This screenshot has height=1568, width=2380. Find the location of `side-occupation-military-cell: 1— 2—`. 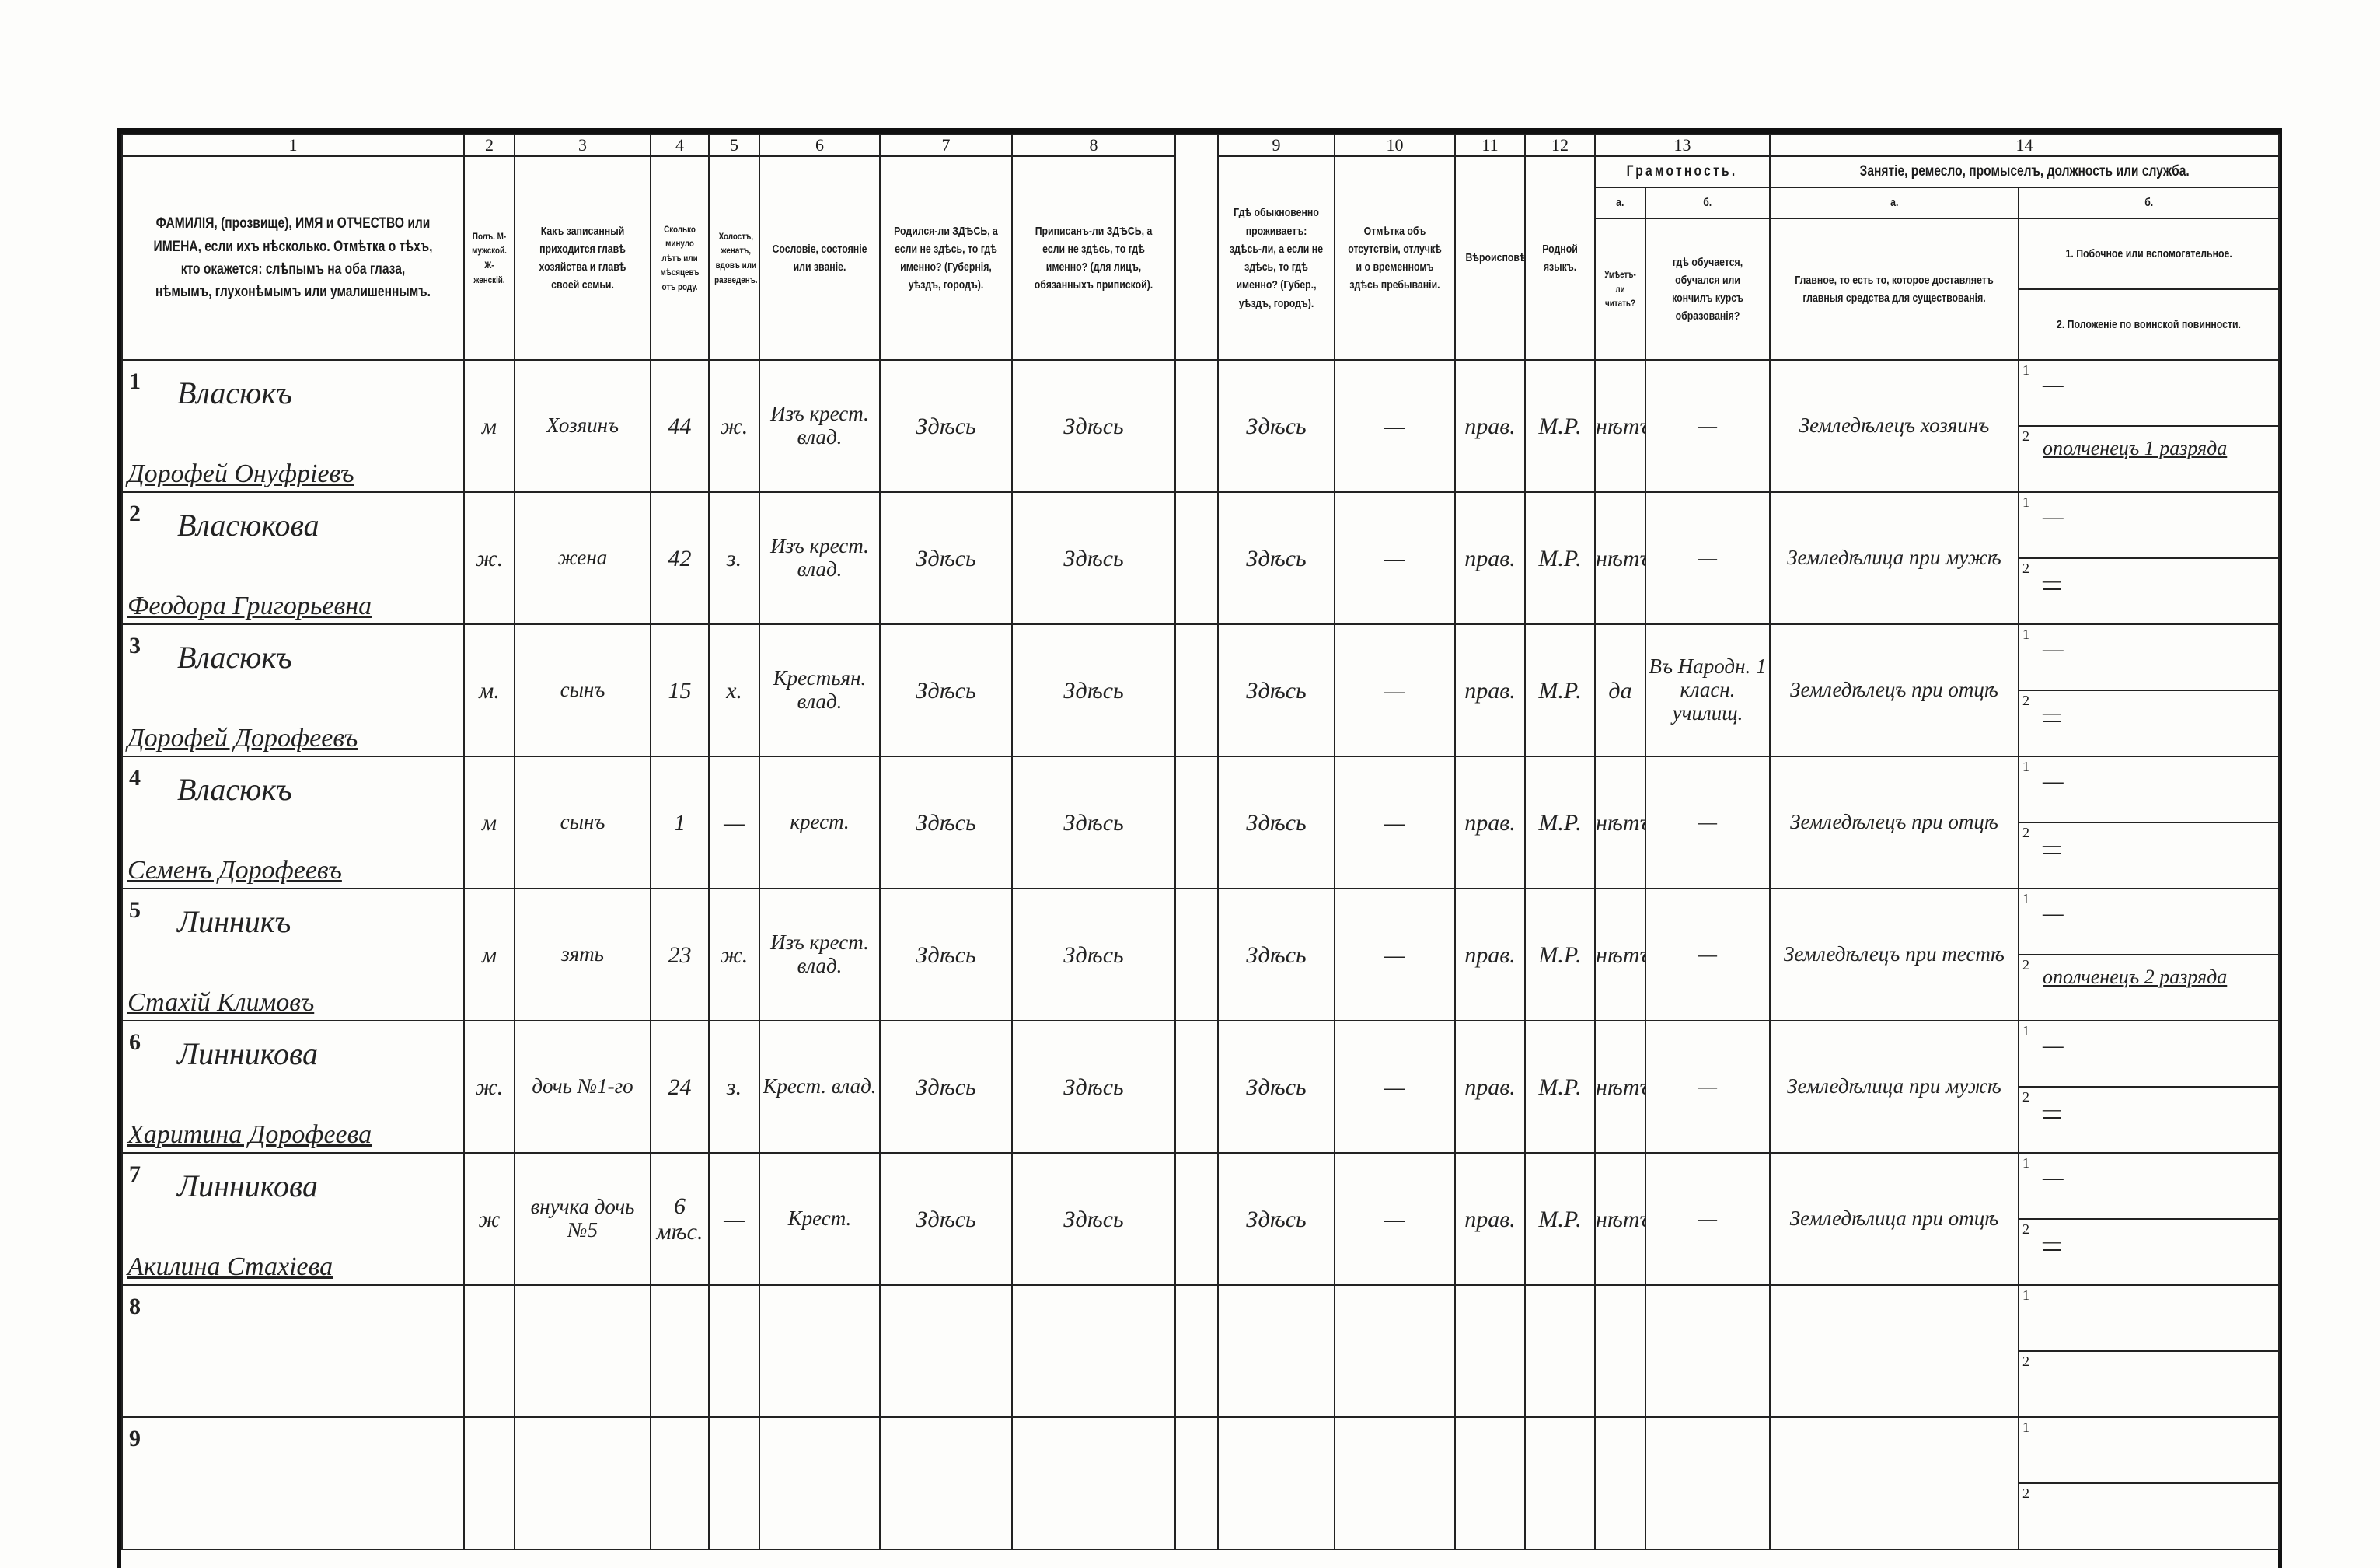

side-occupation-military-cell: 1— 2— is located at coordinates (2149, 558).